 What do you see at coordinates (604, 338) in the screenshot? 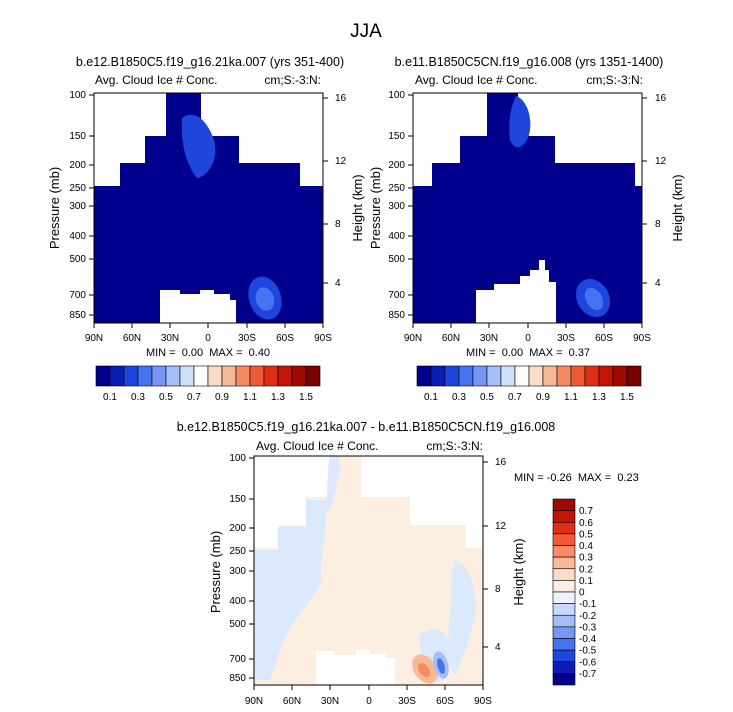
I see `x-tick-label: 60S` at bounding box center [604, 338].